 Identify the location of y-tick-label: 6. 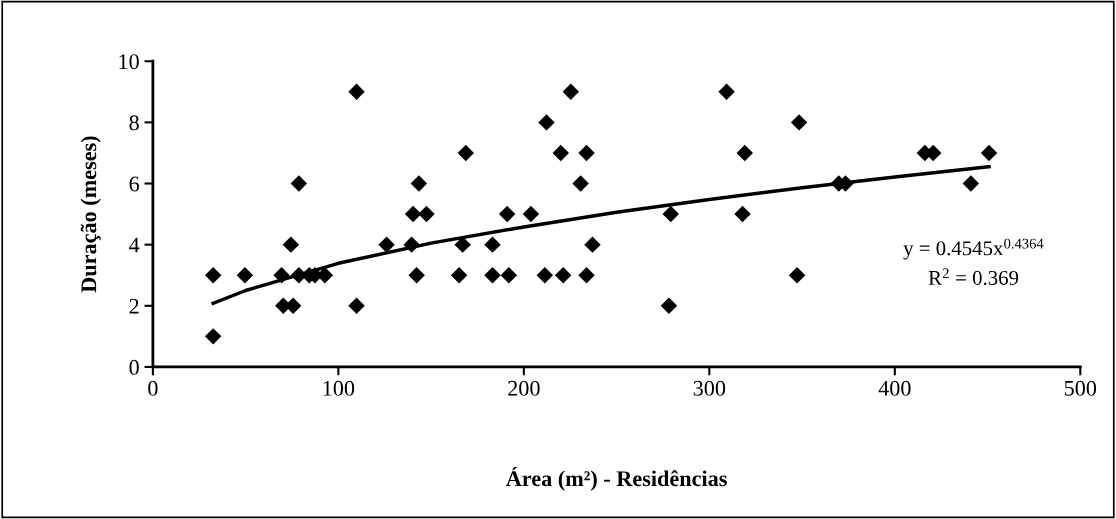
(134, 184).